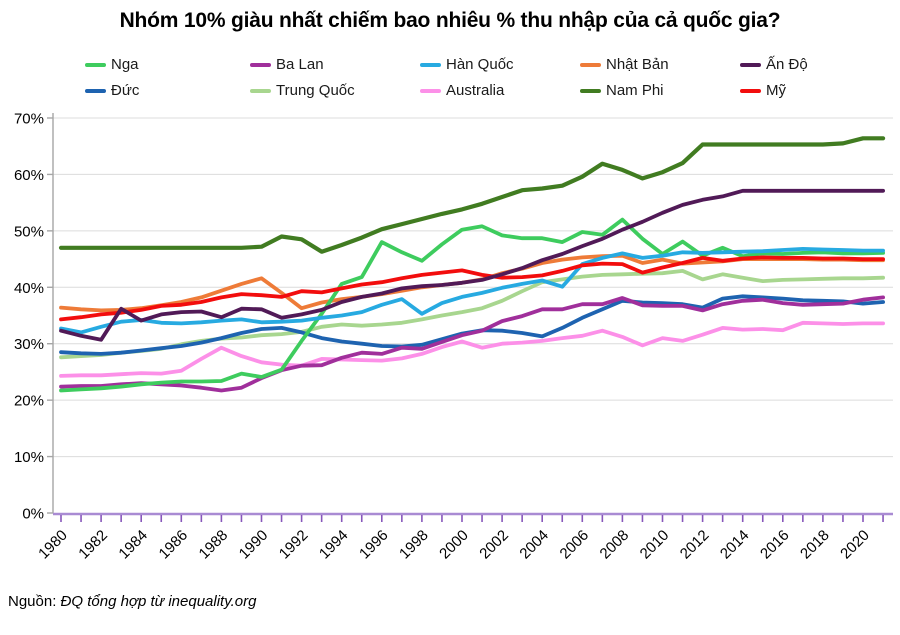 Image resolution: width=900 pixels, height=635 pixels. I want to click on y-tick-label: 60%, so click(29, 175).